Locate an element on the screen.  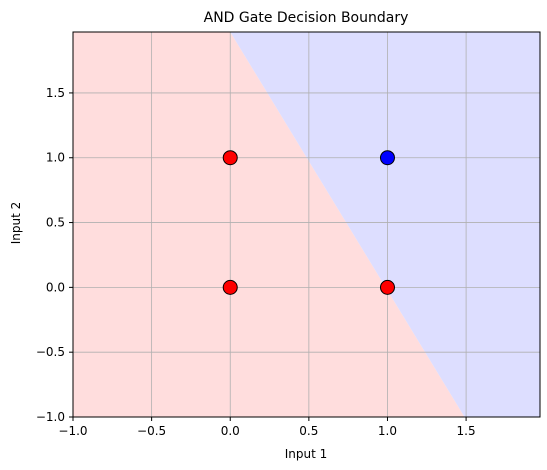
y-tick-label: 1.0 is located at coordinates (55, 158).